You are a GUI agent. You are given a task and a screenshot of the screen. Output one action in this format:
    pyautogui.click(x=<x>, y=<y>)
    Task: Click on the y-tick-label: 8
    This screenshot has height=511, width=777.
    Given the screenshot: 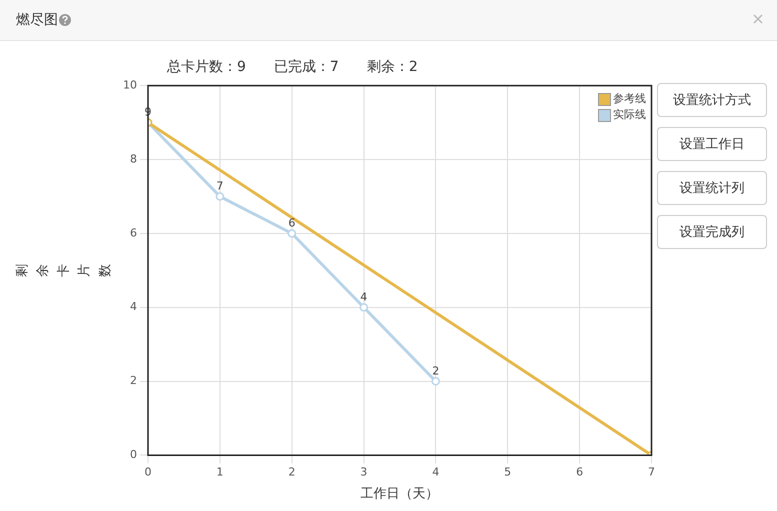 What is the action you would take?
    pyautogui.click(x=133, y=159)
    